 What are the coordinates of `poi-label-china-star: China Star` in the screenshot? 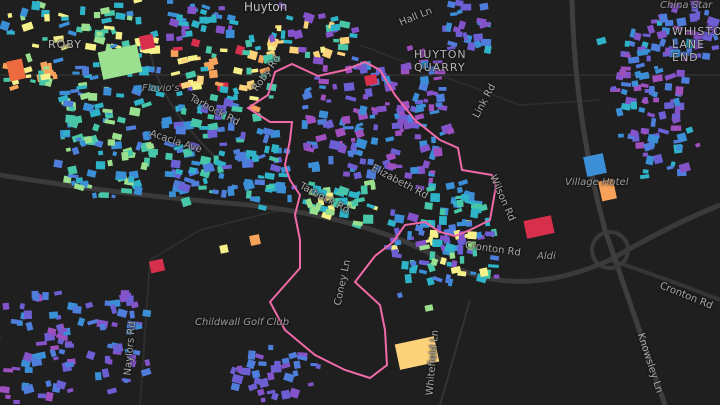 It's located at (686, 5).